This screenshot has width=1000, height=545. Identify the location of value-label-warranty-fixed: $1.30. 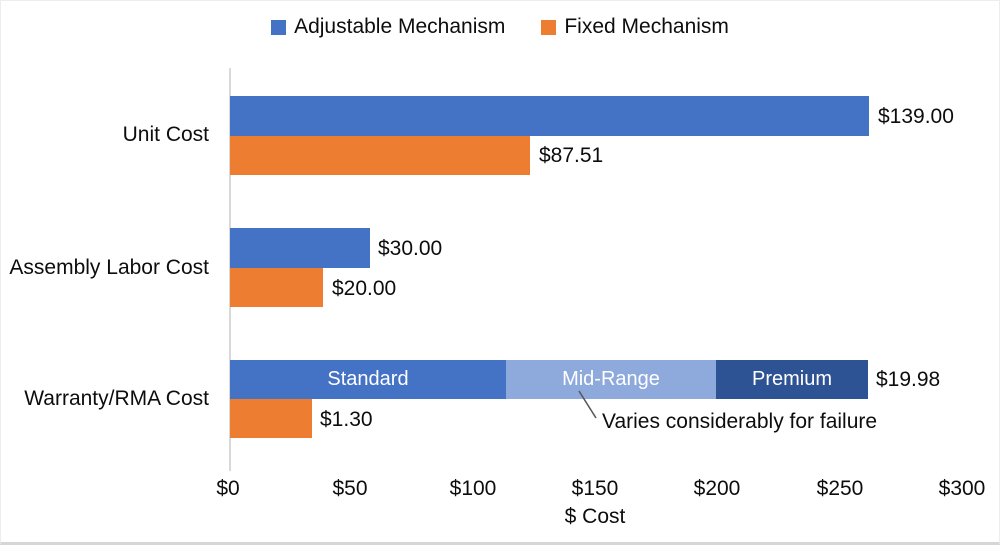
(346, 419).